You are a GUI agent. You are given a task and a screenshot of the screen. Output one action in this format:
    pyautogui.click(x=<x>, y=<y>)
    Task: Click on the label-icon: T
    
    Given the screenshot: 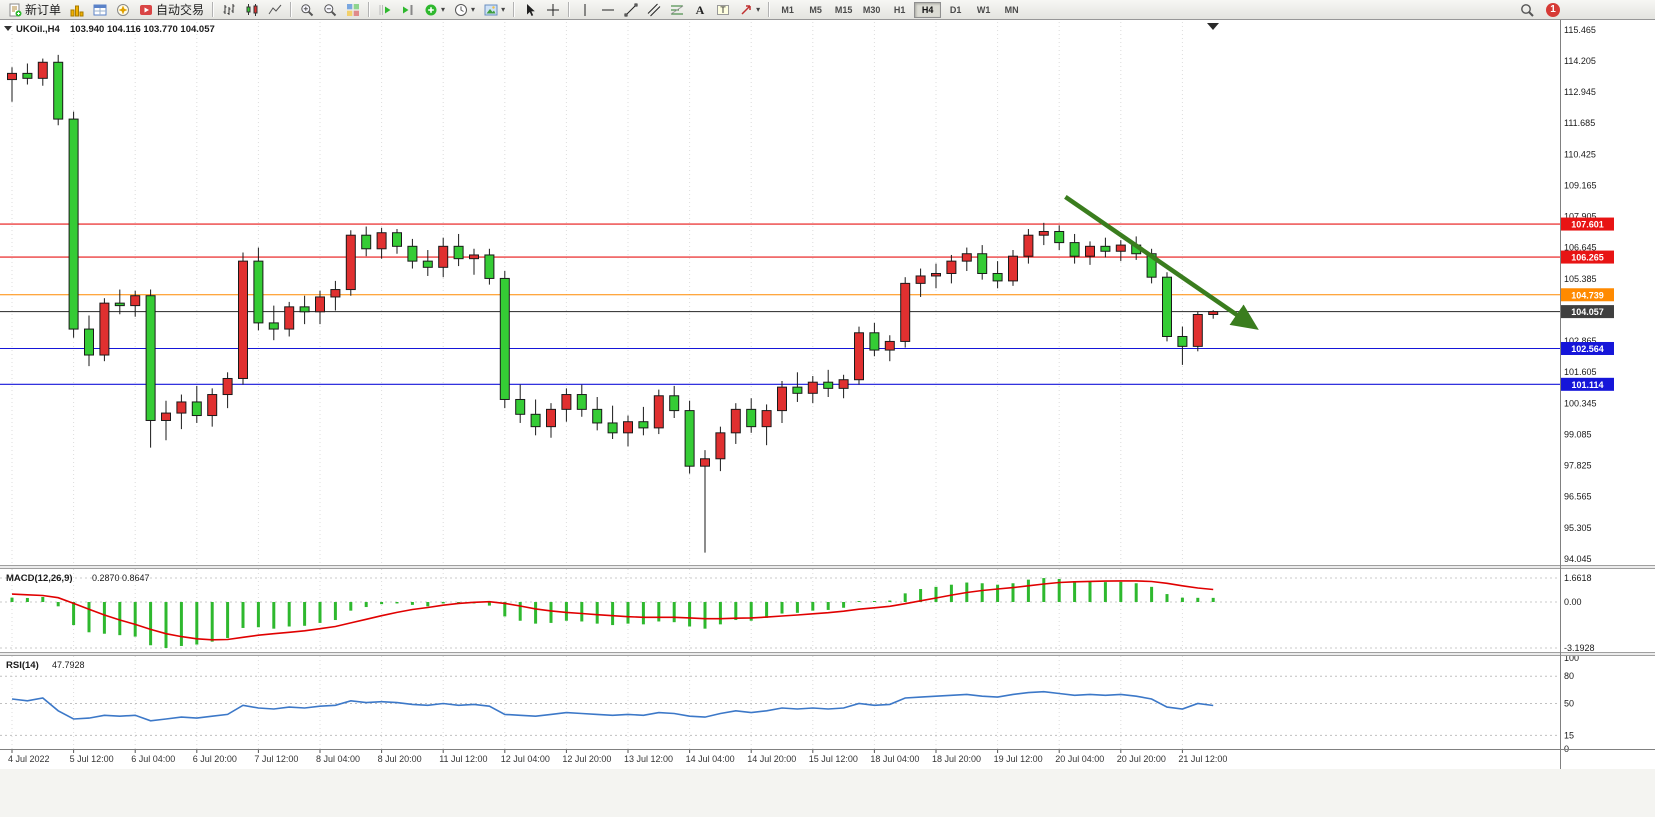 What is the action you would take?
    pyautogui.click(x=723, y=10)
    